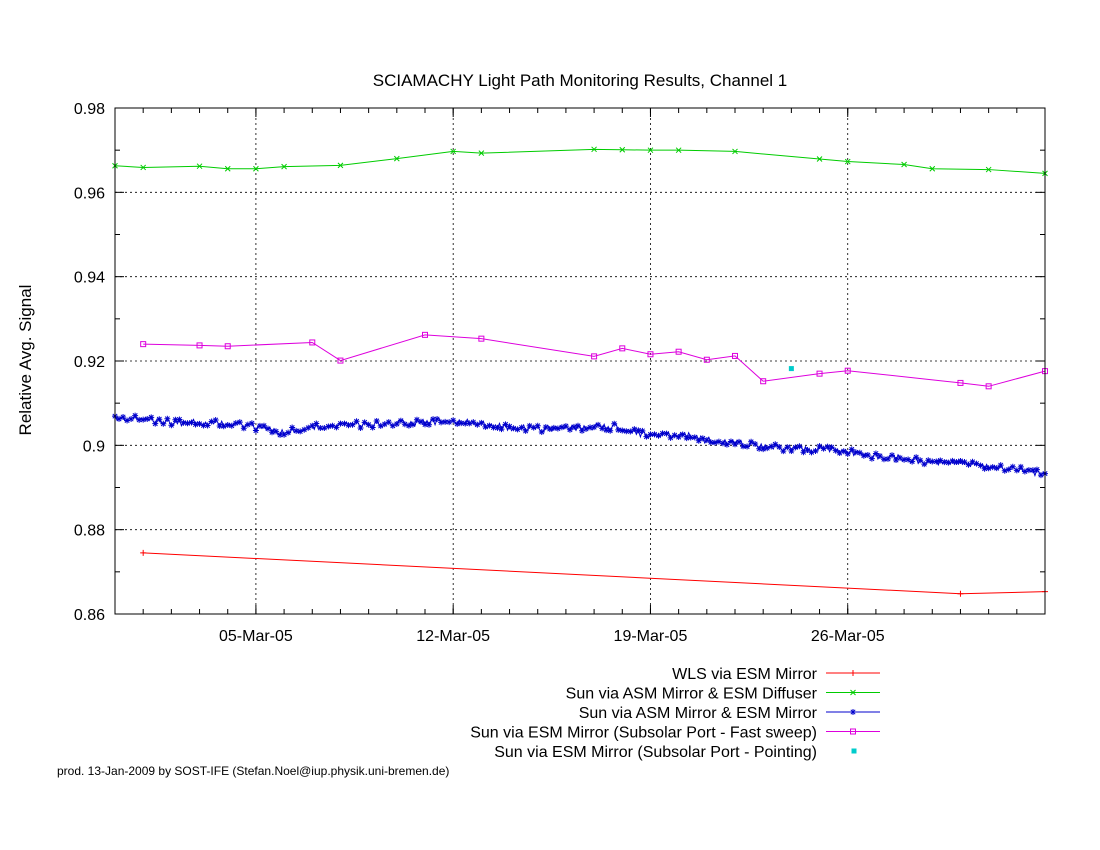 Image resolution: width=1100 pixels, height=850 pixels. What do you see at coordinates (89, 531) in the screenshot?
I see `y-tick-label: 0.88` at bounding box center [89, 531].